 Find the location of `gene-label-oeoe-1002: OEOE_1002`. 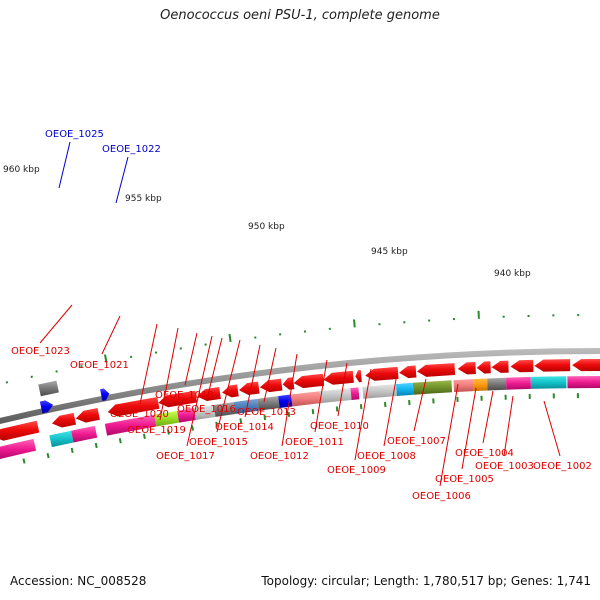

gene-label-oeoe-1002: OEOE_1002 is located at coordinates (562, 466).